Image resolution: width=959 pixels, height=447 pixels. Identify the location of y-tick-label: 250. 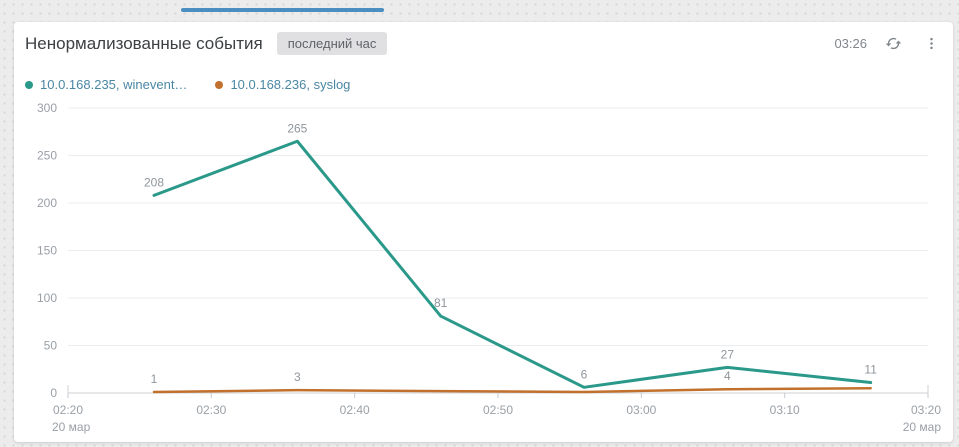
(47, 156).